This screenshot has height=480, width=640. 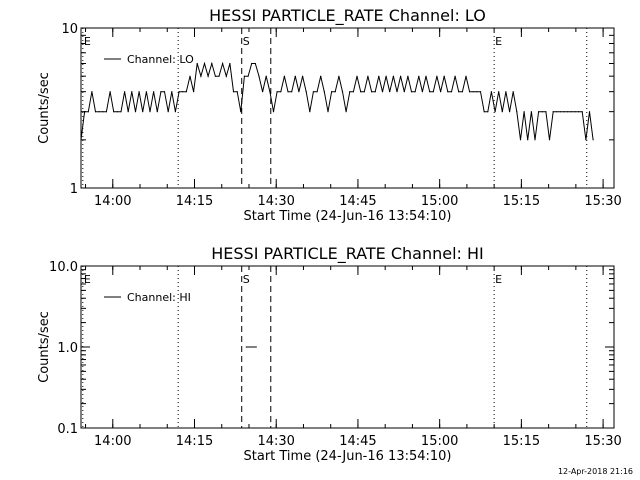 What do you see at coordinates (347, 254) in the screenshot?
I see `chart-title: HESSI PARTICLE_RATE Channel: HI` at bounding box center [347, 254].